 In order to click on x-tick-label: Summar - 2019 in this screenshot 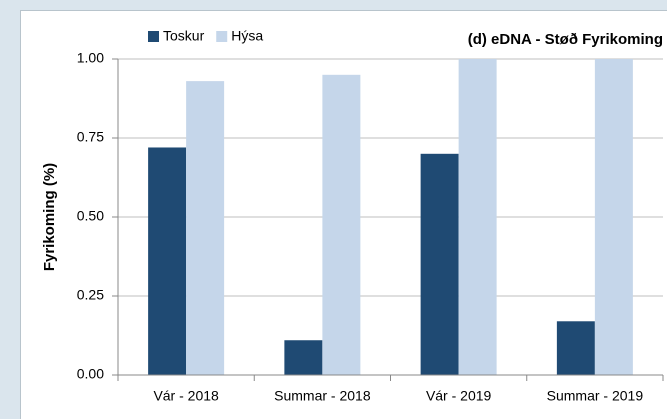, I will do `click(595, 396)`.